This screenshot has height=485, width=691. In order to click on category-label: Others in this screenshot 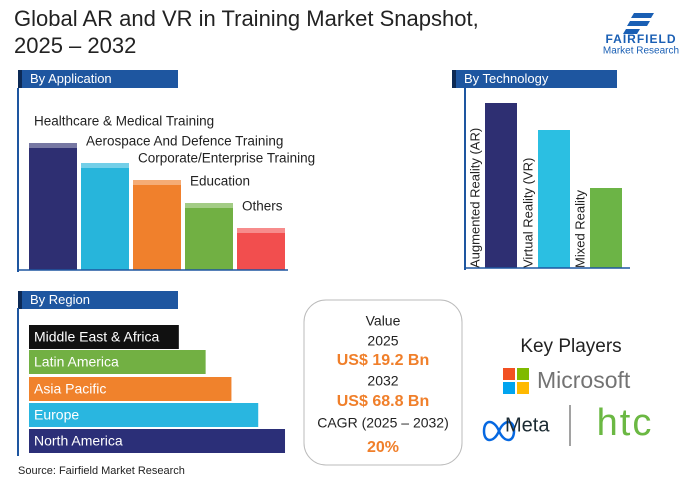, I will do `click(262, 206)`.